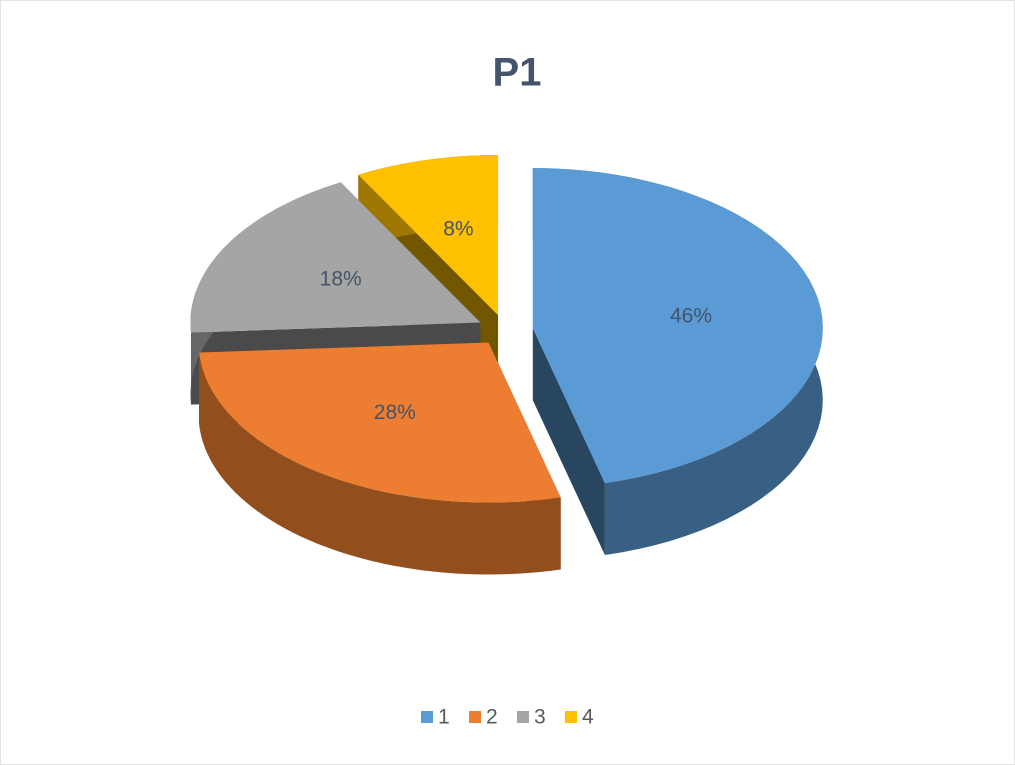 This screenshot has height=765, width=1015. Describe the element at coordinates (458, 228) in the screenshot. I see `data-label: 8%` at that location.